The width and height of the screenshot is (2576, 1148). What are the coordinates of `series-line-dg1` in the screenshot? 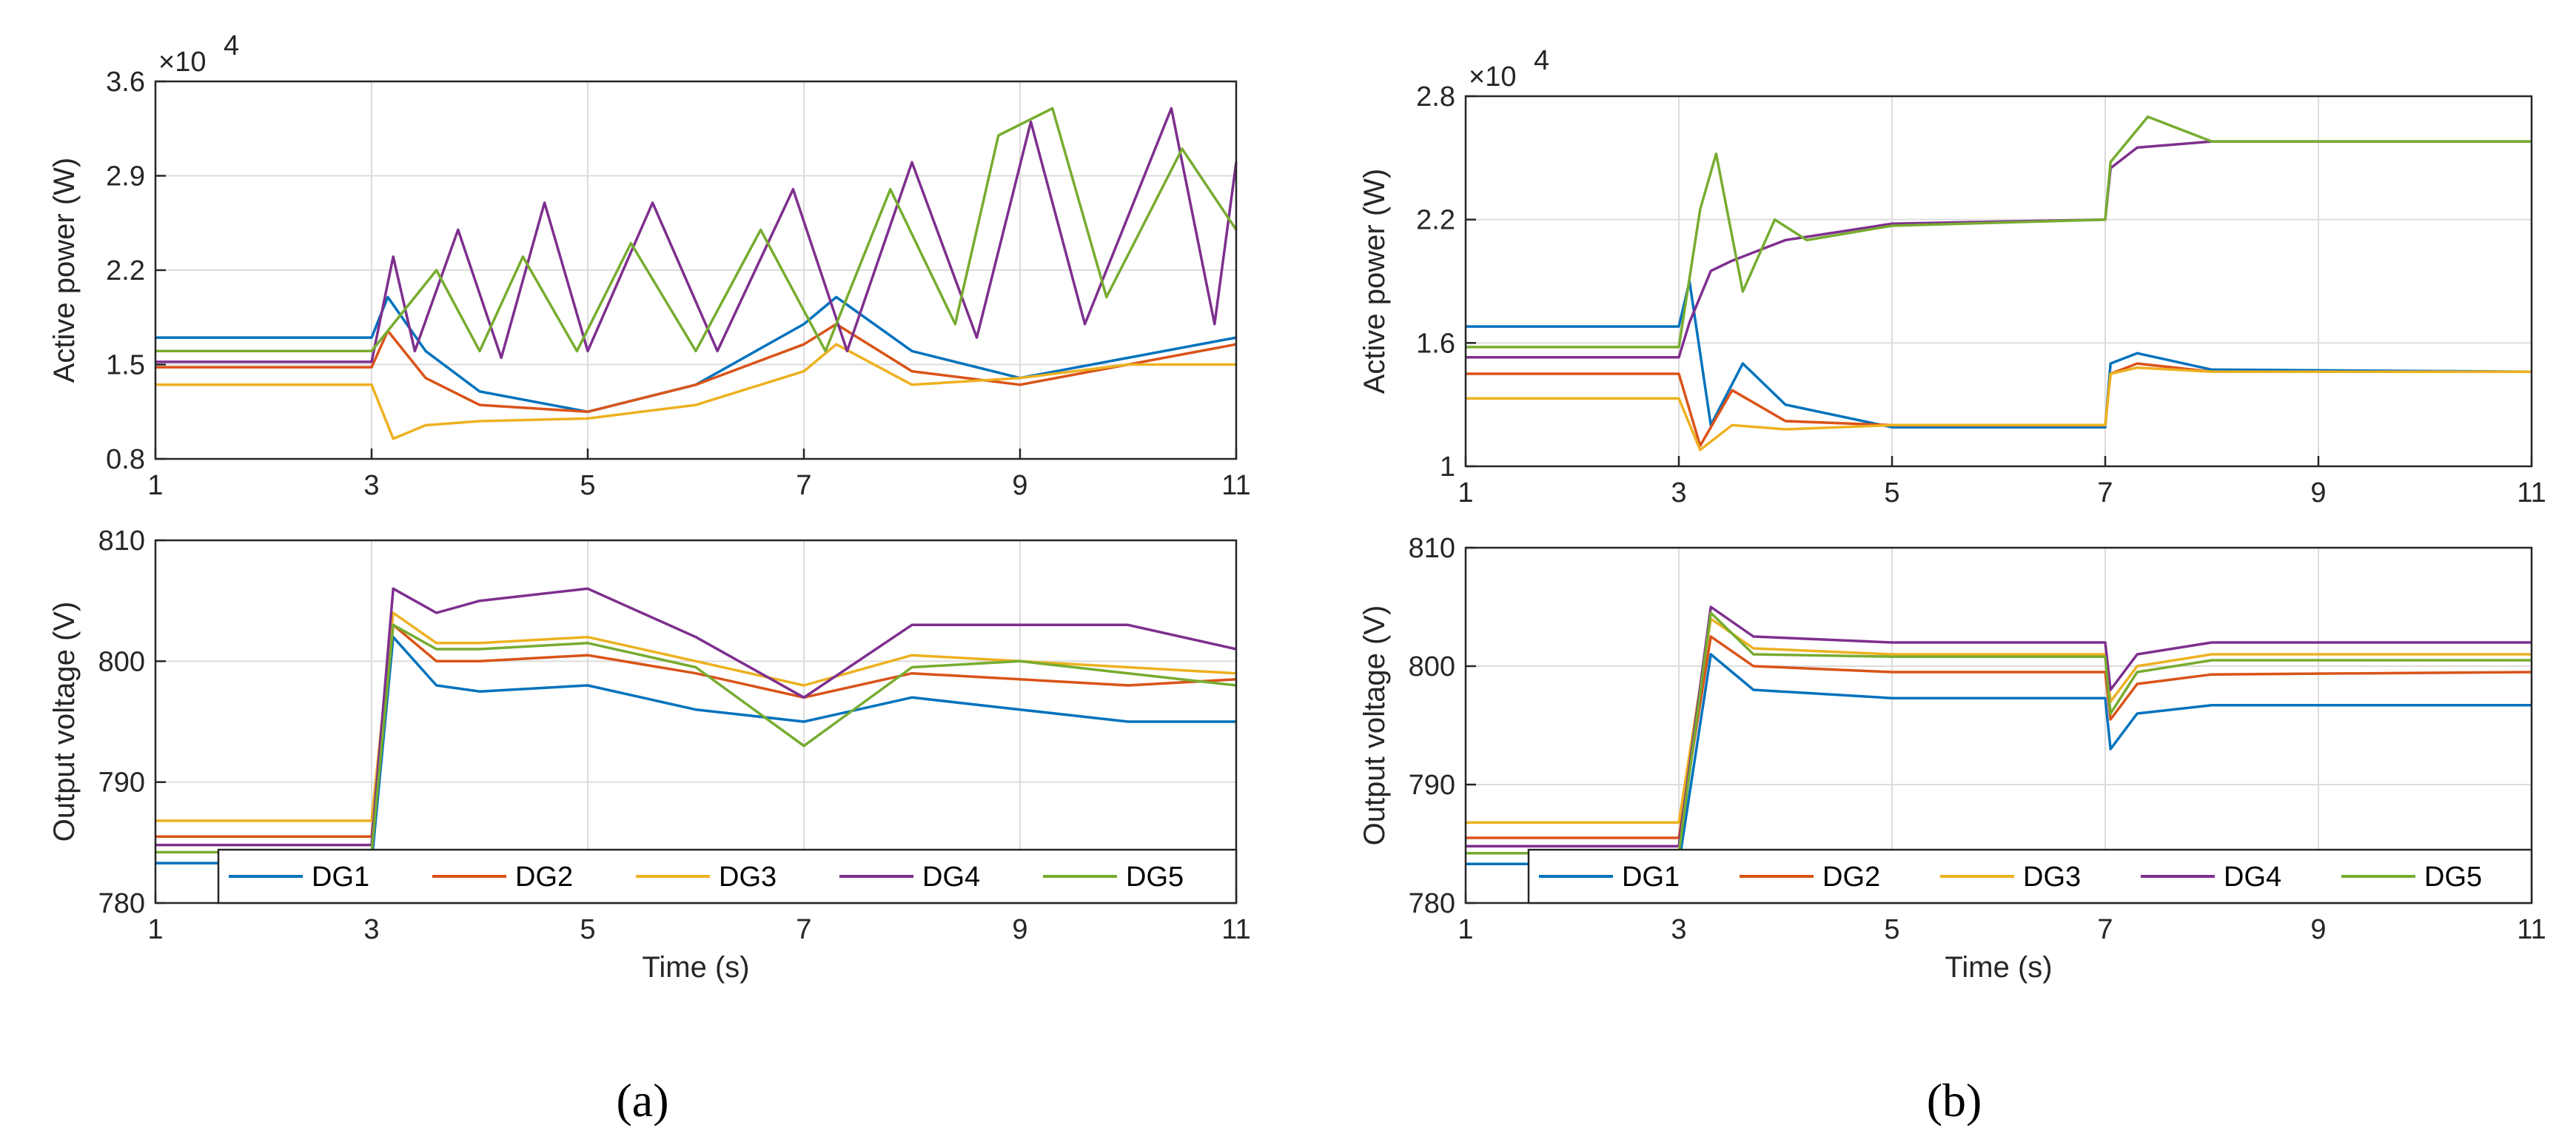 It's located at (1999, 759).